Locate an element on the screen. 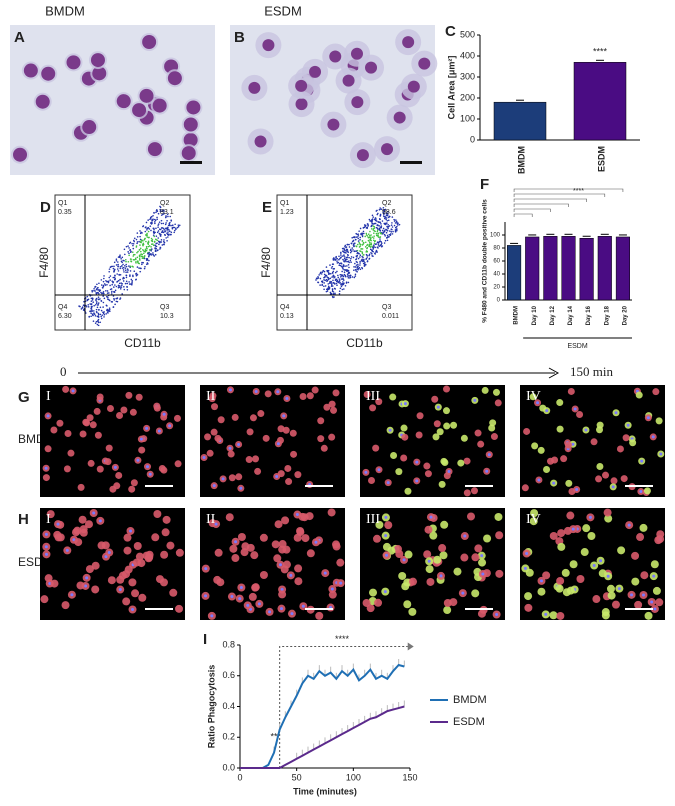 This screenshot has height=806, width=675. column-header: BMDM is located at coordinates (65, 10).